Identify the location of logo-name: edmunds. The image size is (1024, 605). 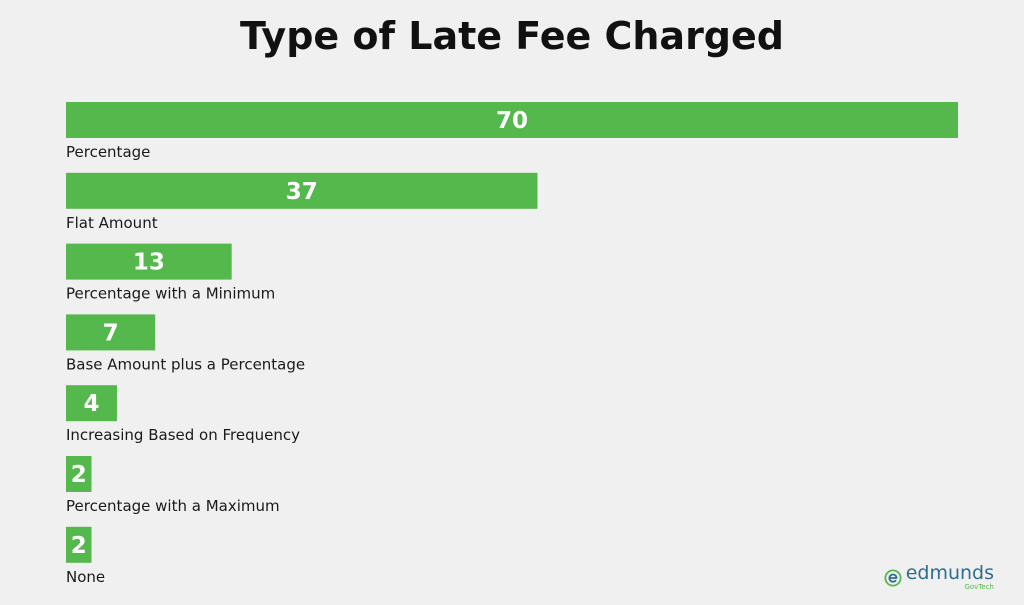
(949, 573).